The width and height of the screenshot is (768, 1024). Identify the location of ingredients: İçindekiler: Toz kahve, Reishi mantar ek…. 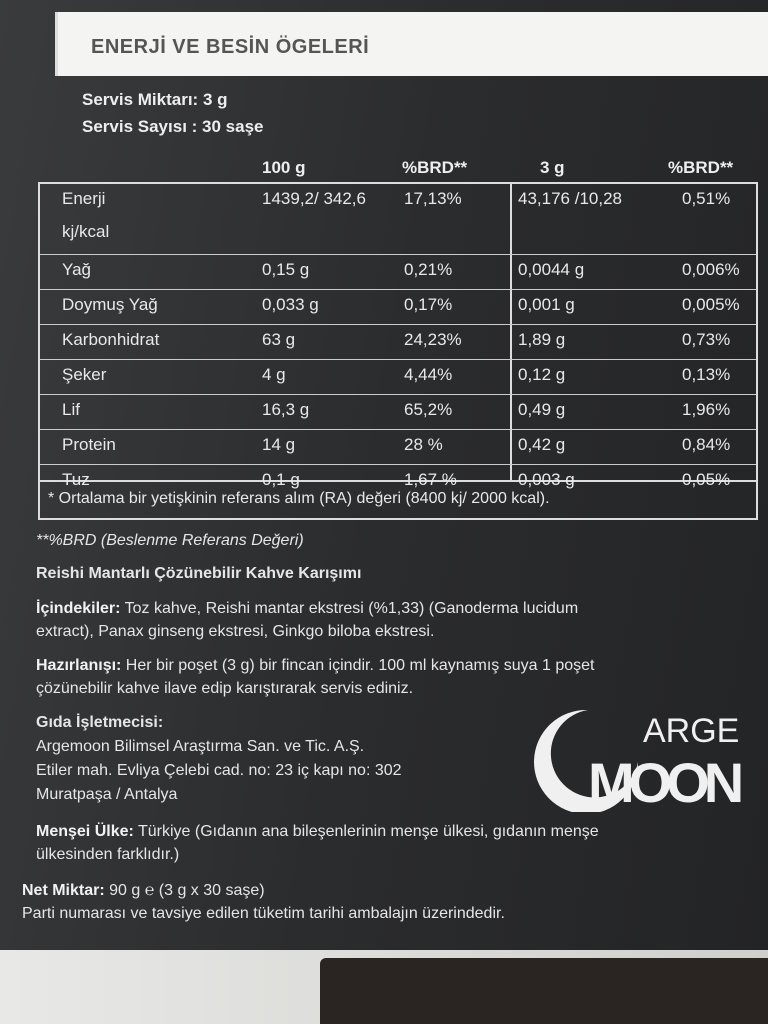
(307, 609).